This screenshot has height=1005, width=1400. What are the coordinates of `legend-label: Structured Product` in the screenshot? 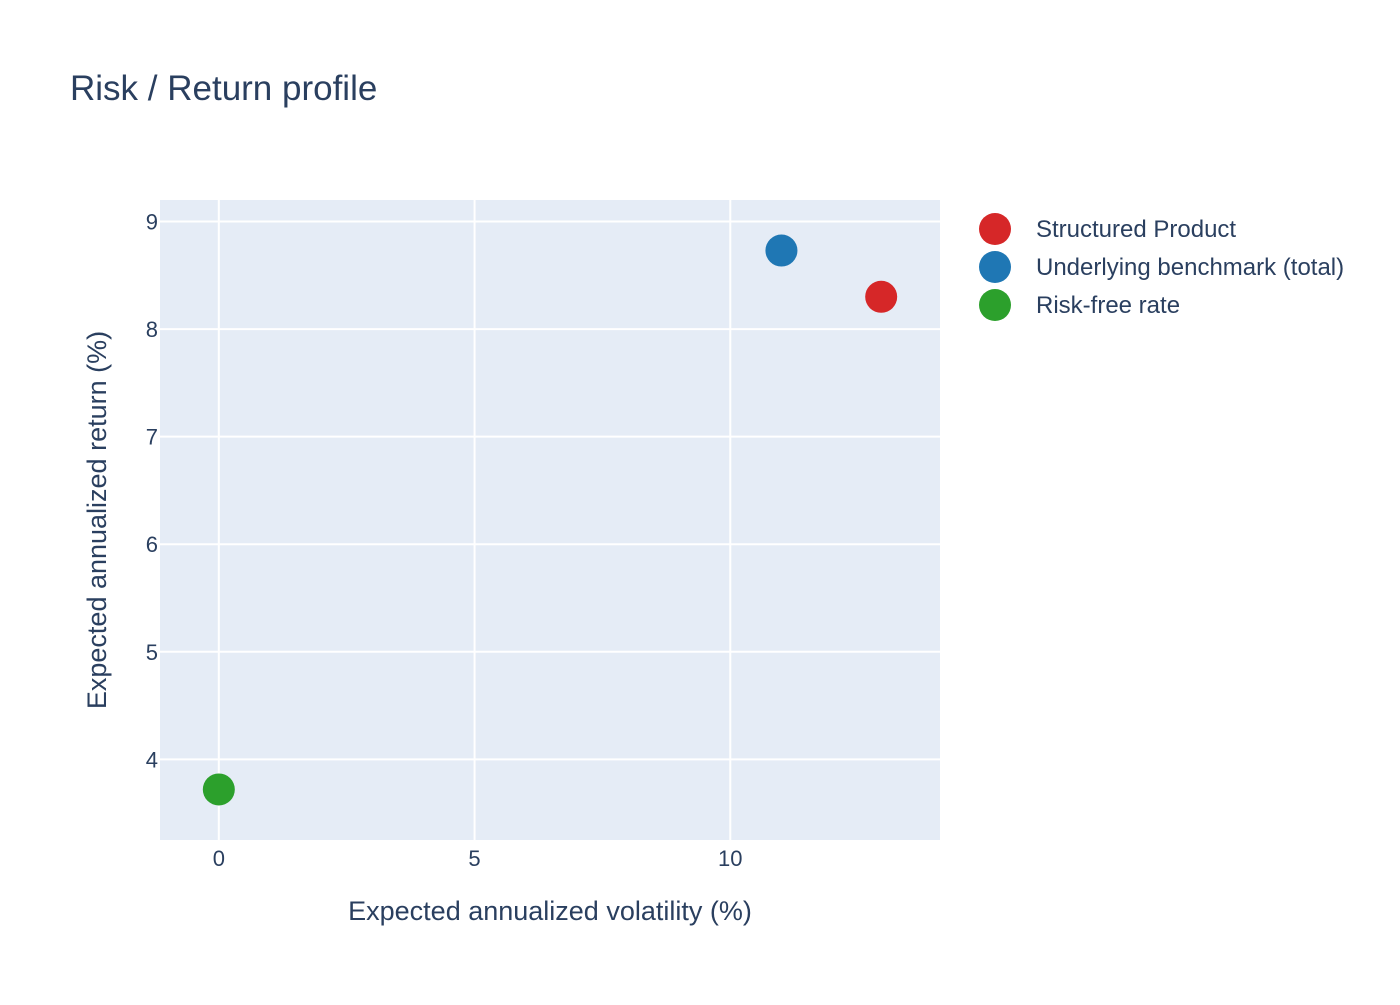 It's located at (1136, 229).